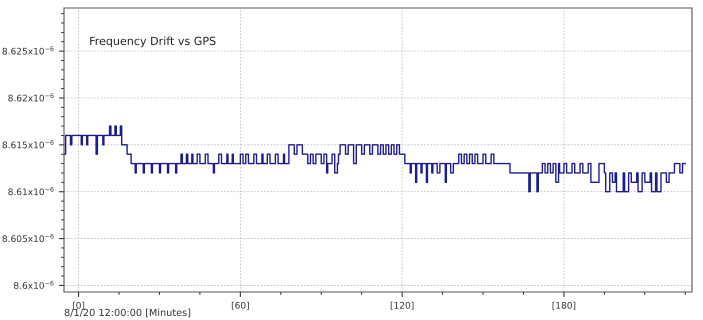 The height and width of the screenshot is (320, 703). What do you see at coordinates (28, 50) in the screenshot?
I see `y-tick-label: 8.625x10$^{−6}$` at bounding box center [28, 50].